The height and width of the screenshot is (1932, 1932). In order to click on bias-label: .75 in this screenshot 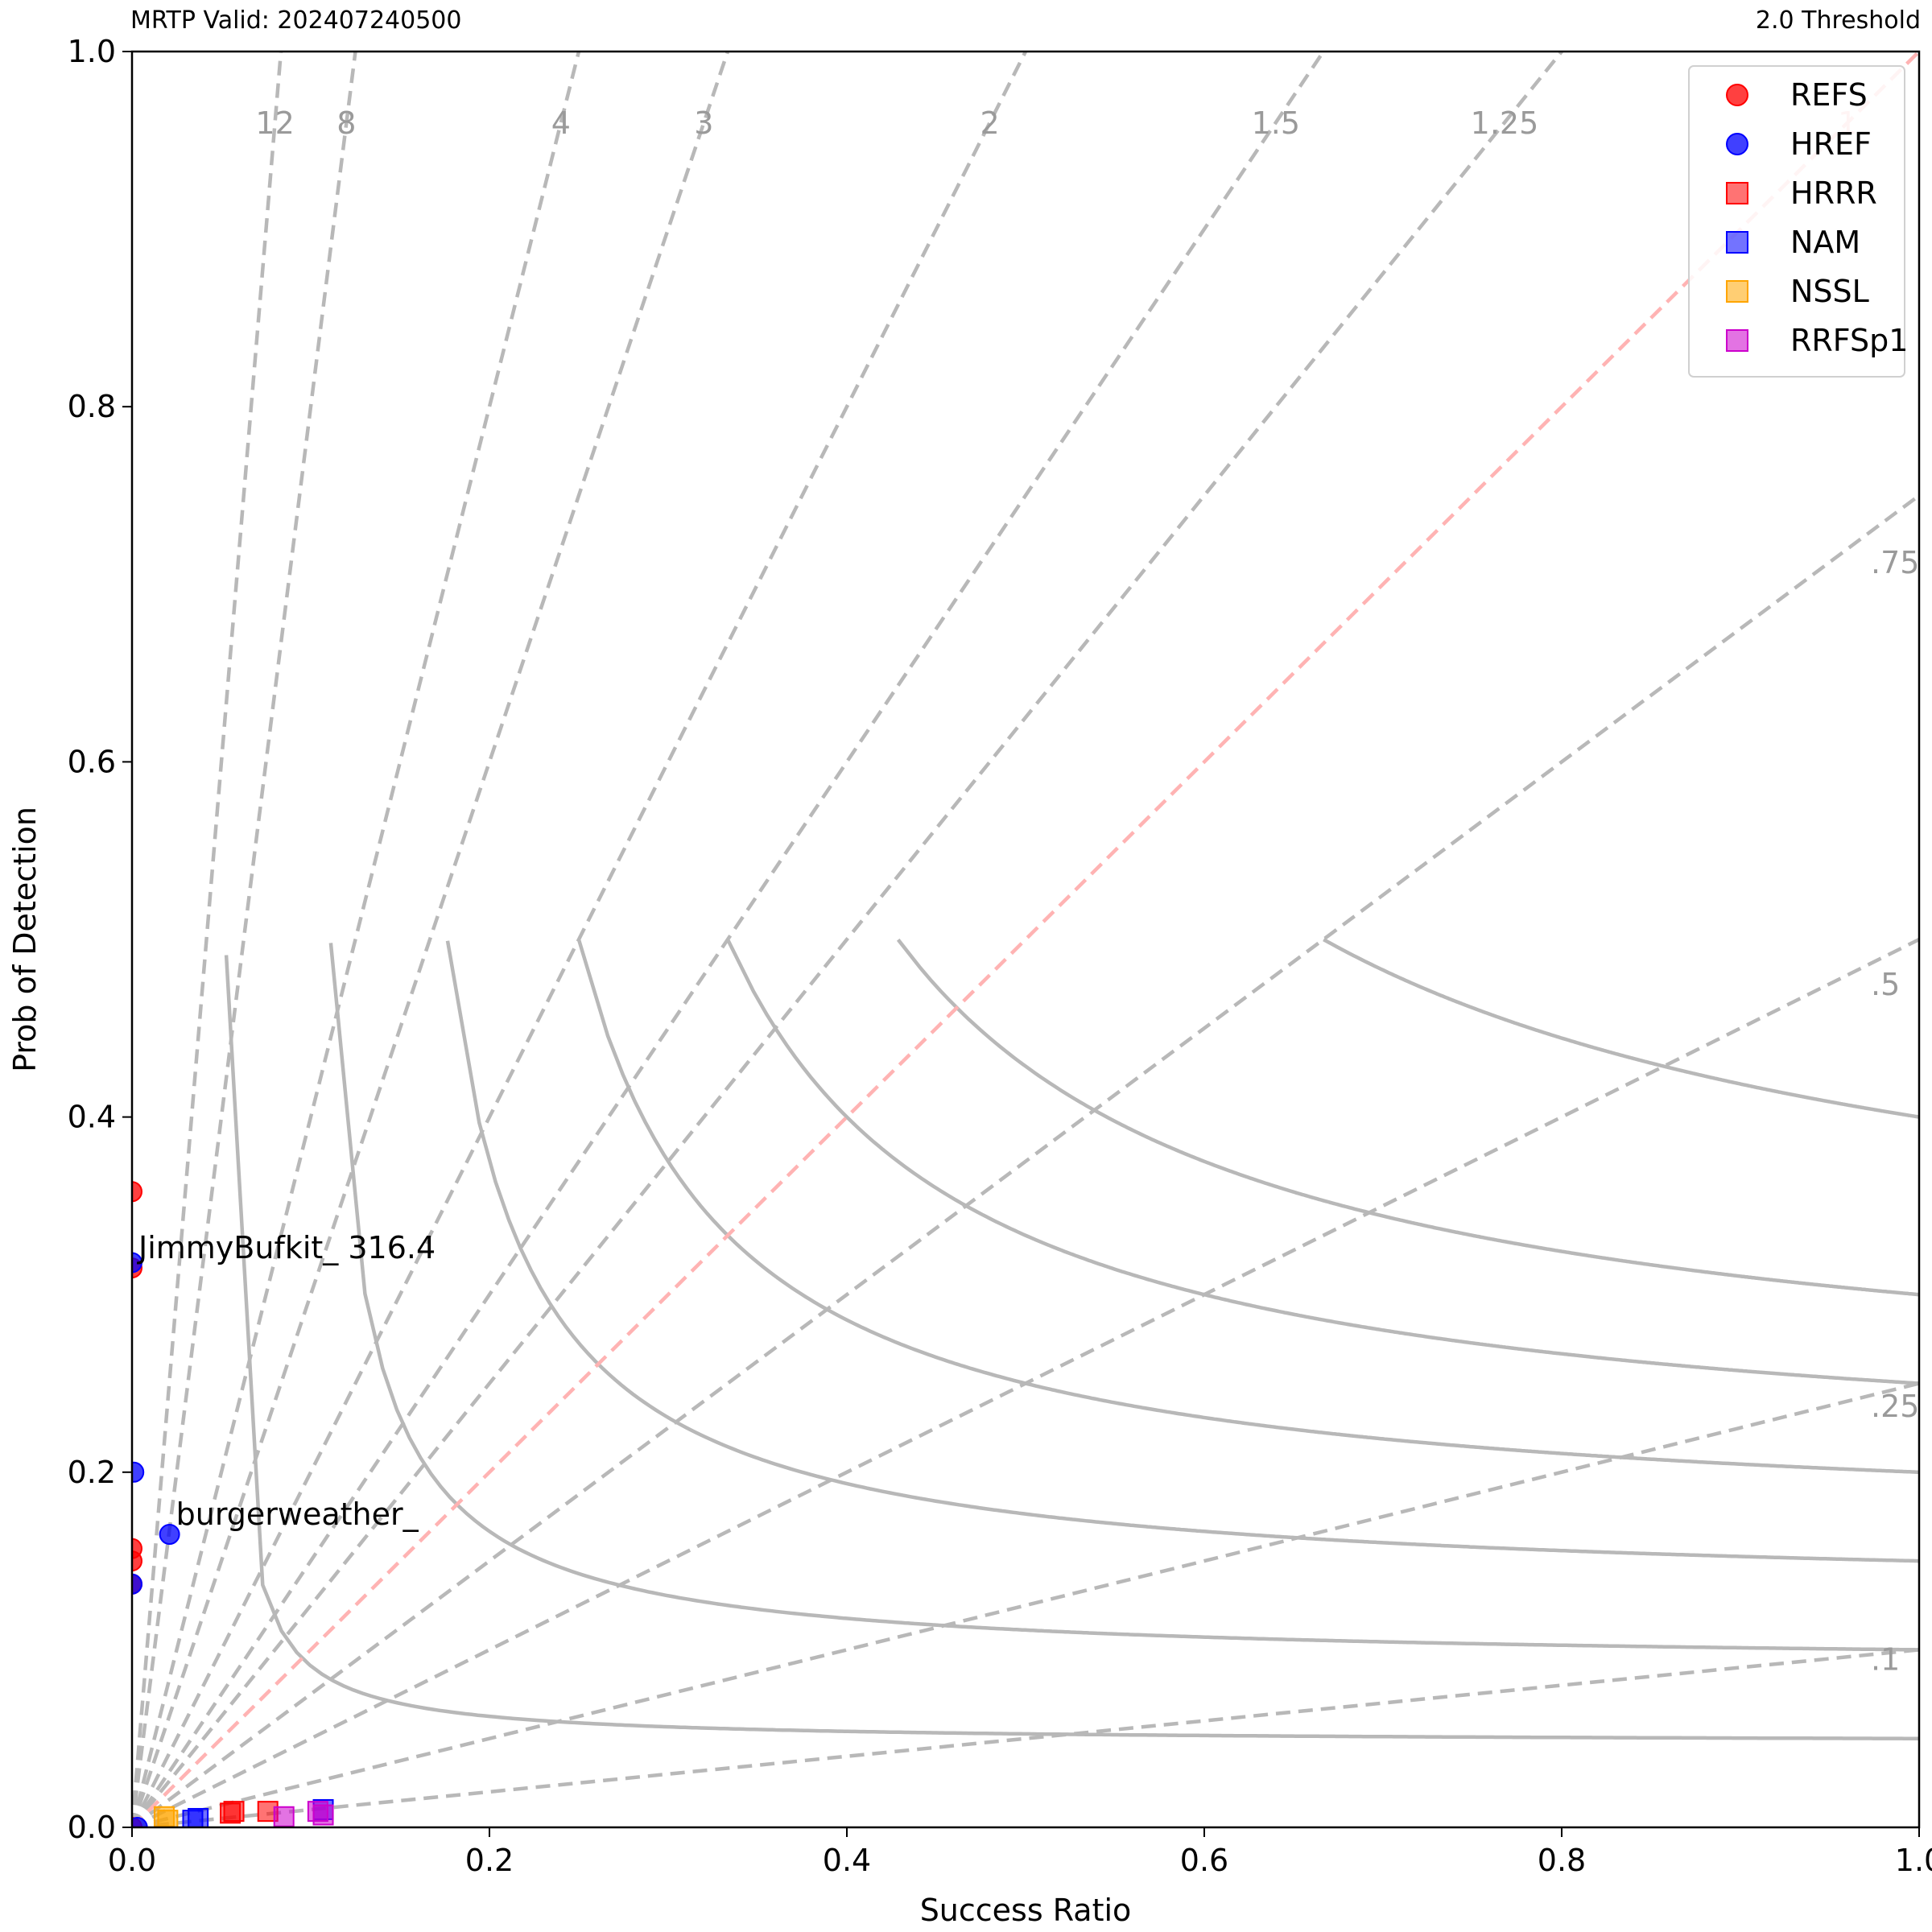, I will do `click(1895, 562)`.